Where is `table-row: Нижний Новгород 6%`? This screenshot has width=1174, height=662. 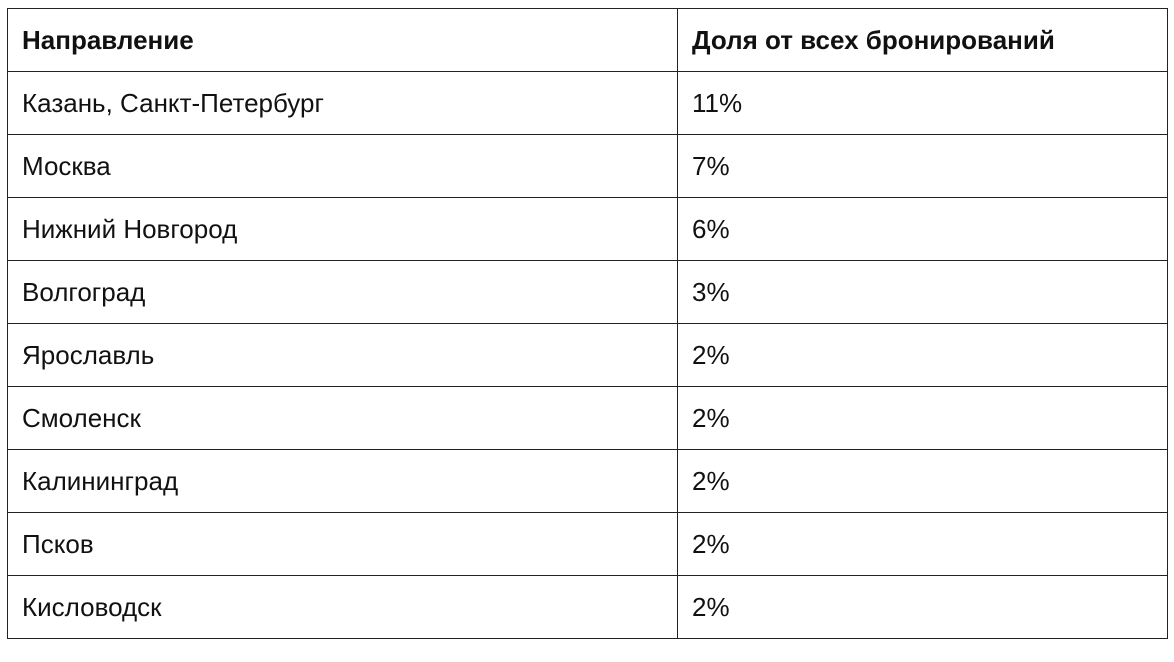 table-row: Нижний Новгород 6% is located at coordinates (587, 229).